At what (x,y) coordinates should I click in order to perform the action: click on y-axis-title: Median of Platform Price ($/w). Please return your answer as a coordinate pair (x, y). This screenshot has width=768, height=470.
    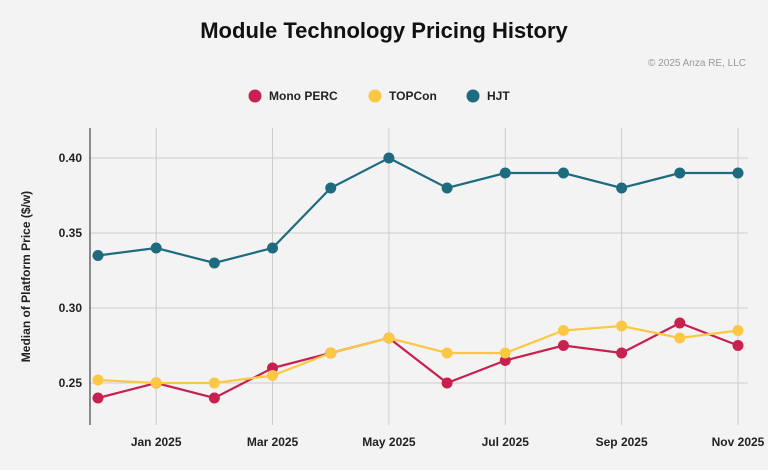
    Looking at the image, I should click on (26, 276).